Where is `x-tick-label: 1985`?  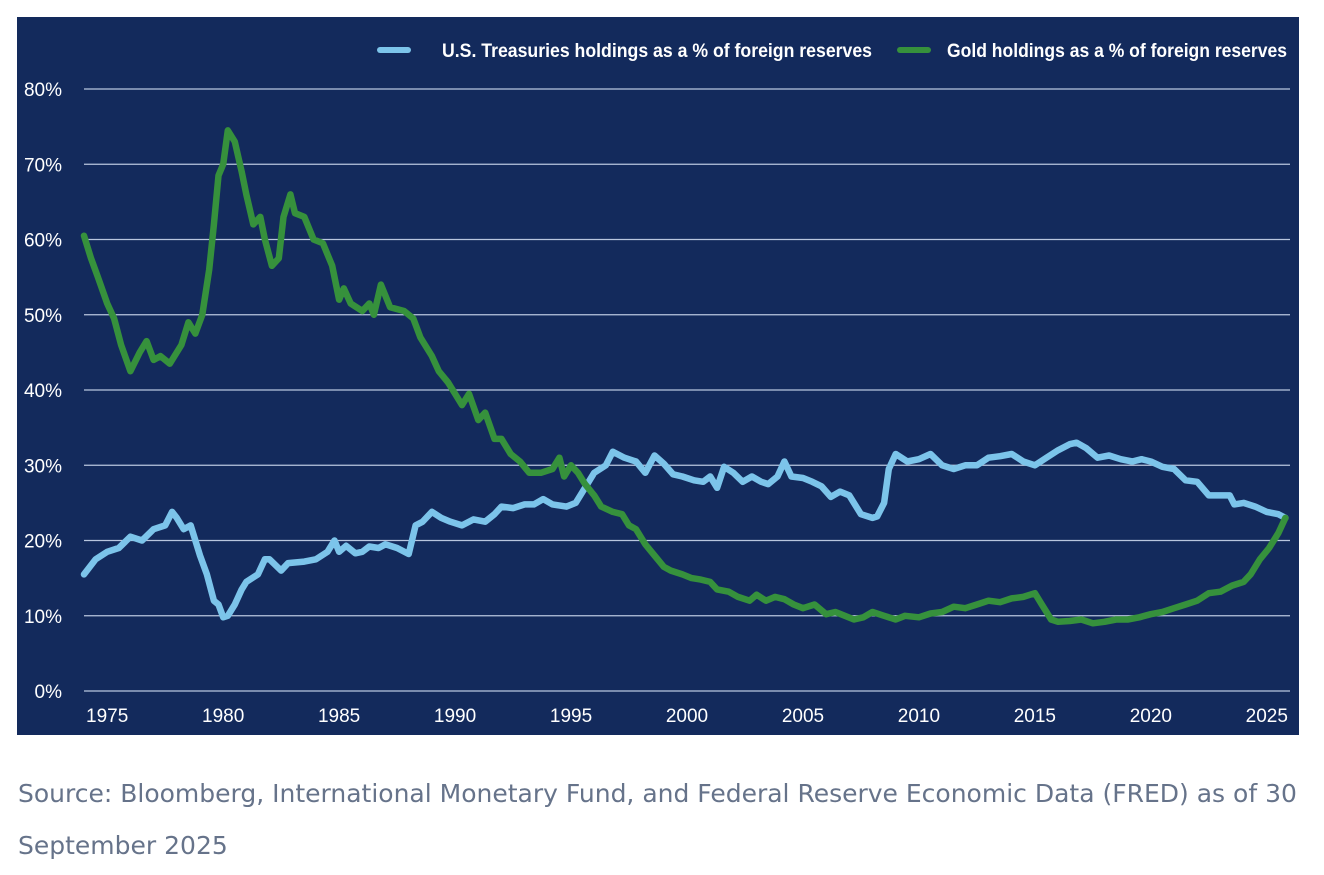 x-tick-label: 1985 is located at coordinates (339, 716).